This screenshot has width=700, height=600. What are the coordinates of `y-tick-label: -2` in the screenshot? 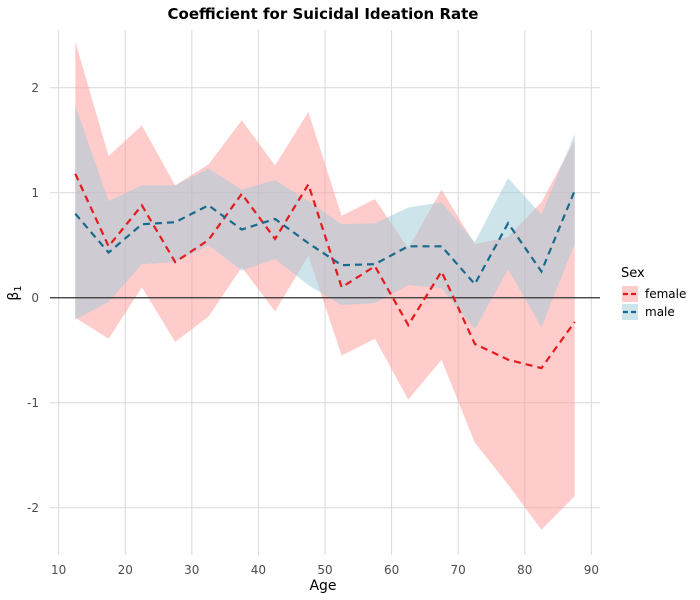 It's located at (33, 508).